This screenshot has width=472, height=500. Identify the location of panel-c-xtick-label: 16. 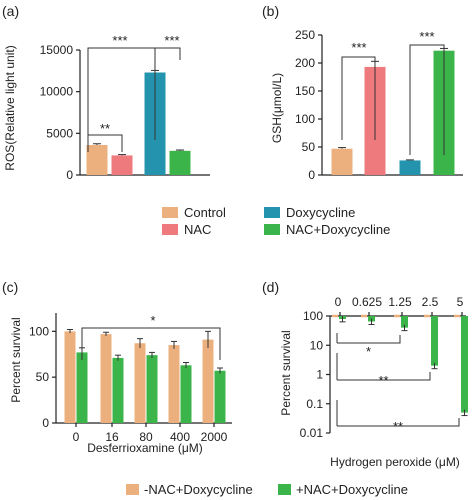
(112, 437).